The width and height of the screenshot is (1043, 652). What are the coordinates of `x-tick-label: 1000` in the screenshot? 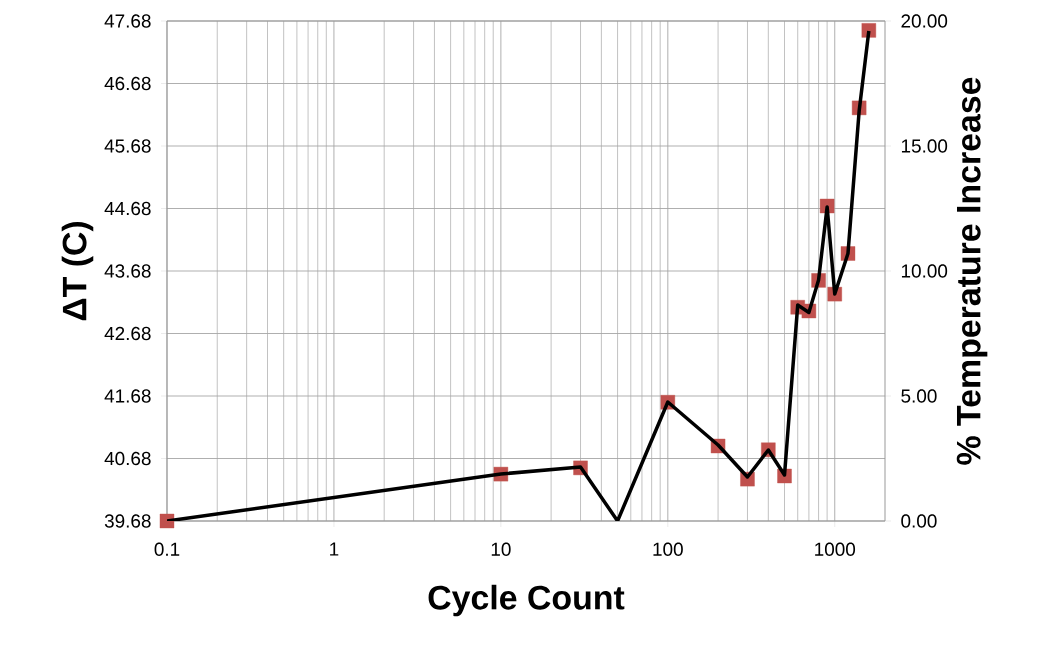 It's located at (835, 549).